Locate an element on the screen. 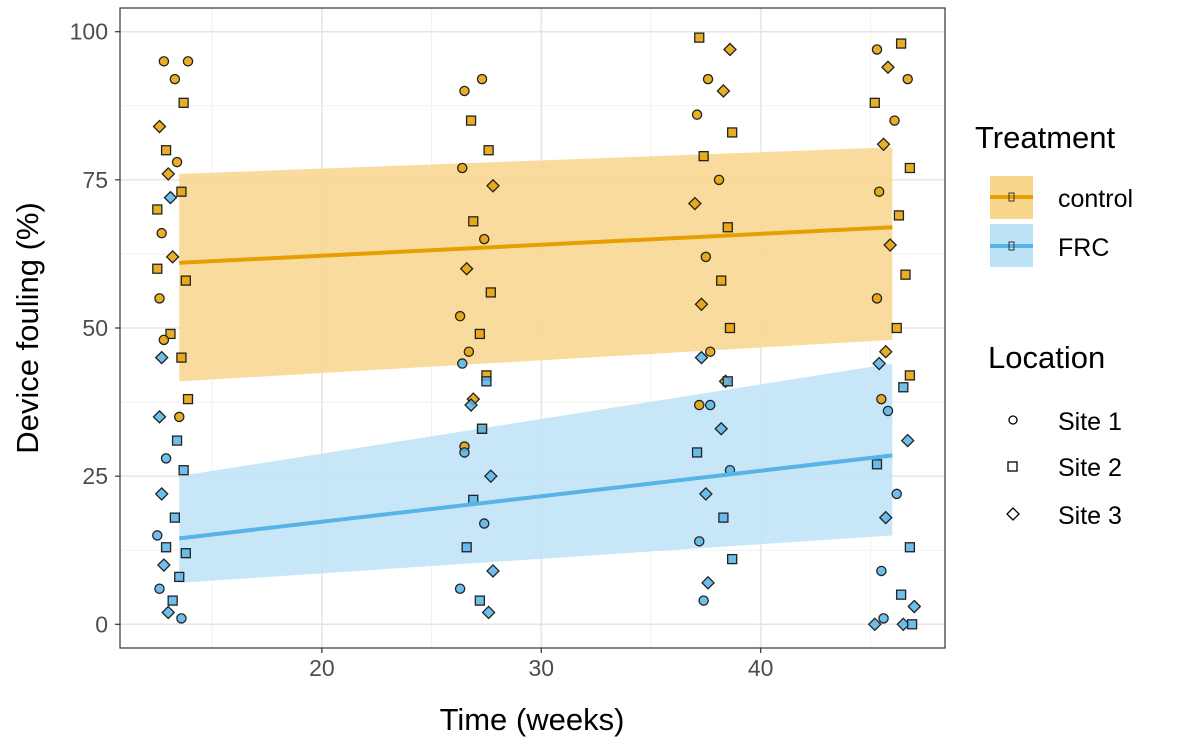 The height and width of the screenshot is (753, 1181). legend-label-site-2: Site 2 is located at coordinates (1090, 468).